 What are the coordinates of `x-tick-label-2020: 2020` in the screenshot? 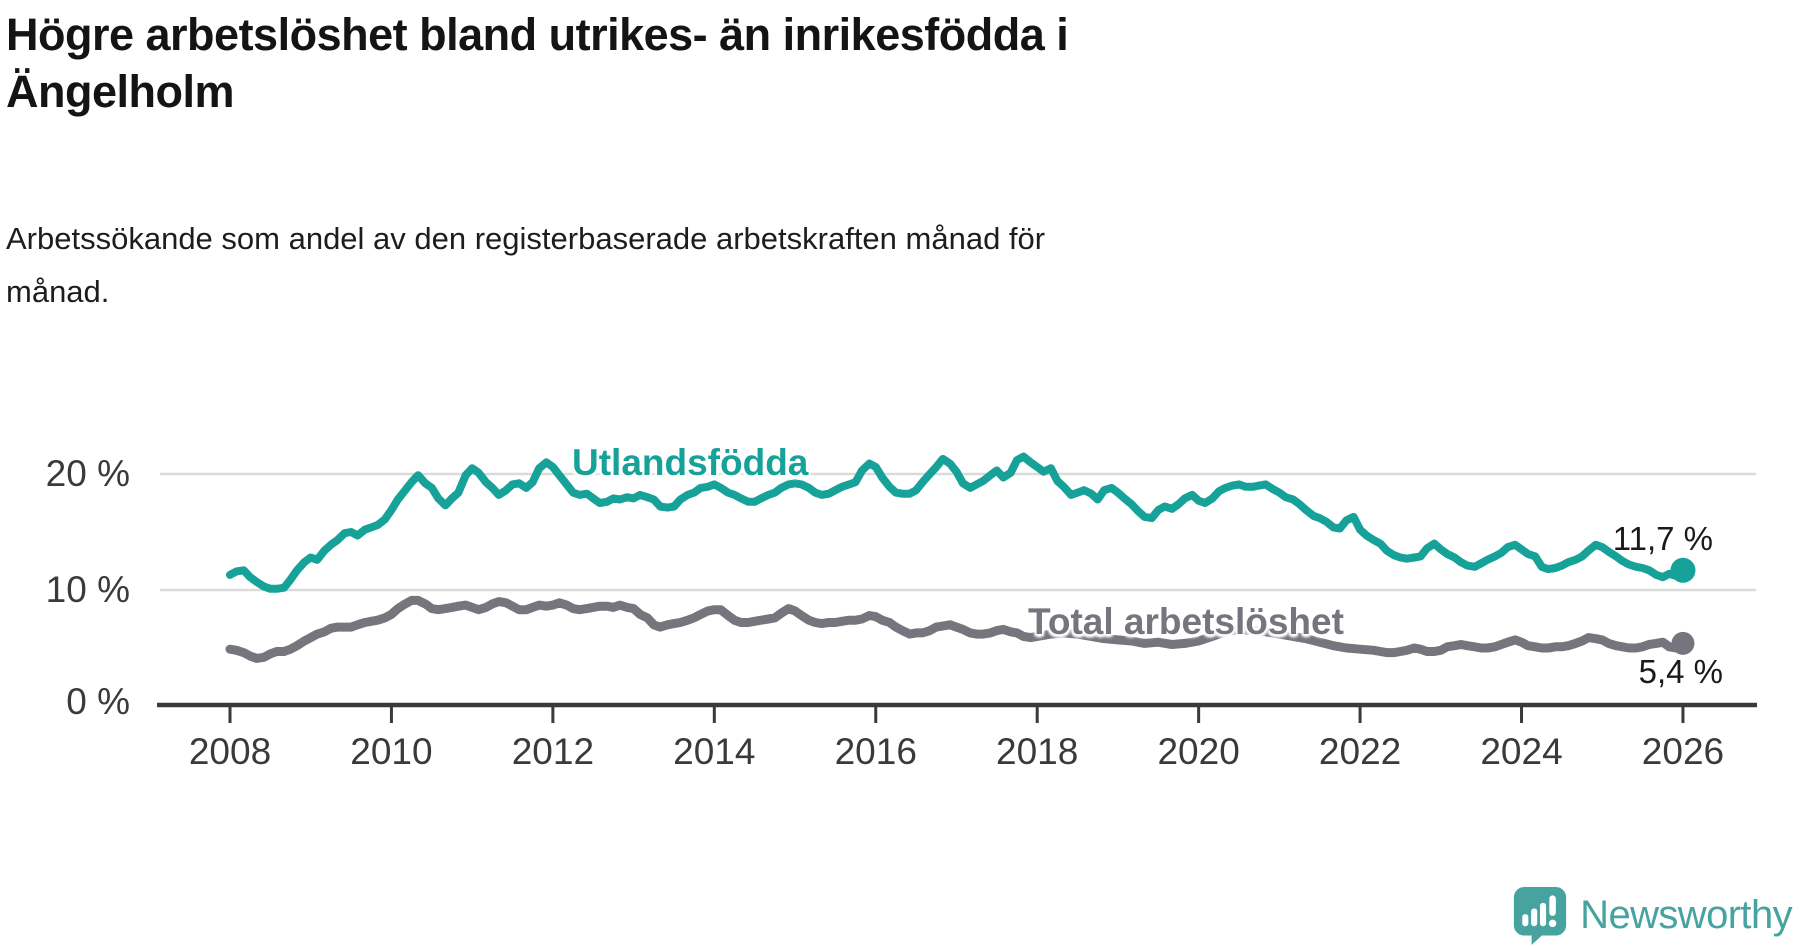 It's located at (1198, 751).